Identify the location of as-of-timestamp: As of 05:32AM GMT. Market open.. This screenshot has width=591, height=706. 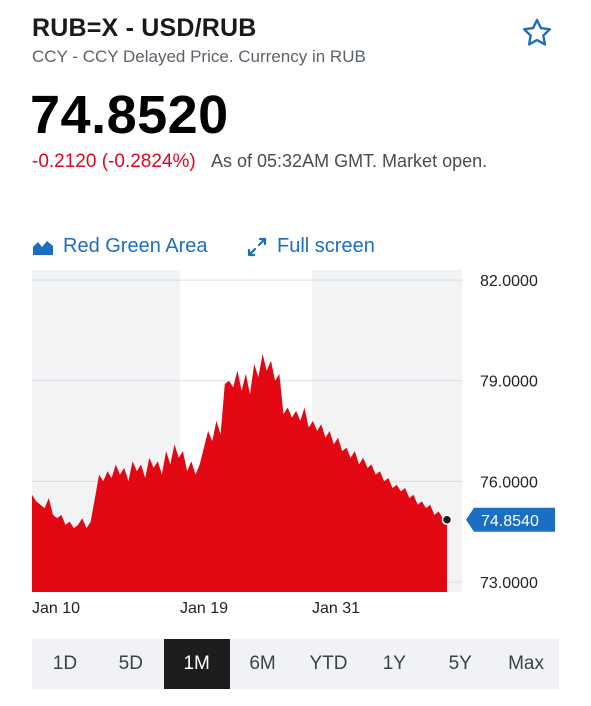
(349, 161).